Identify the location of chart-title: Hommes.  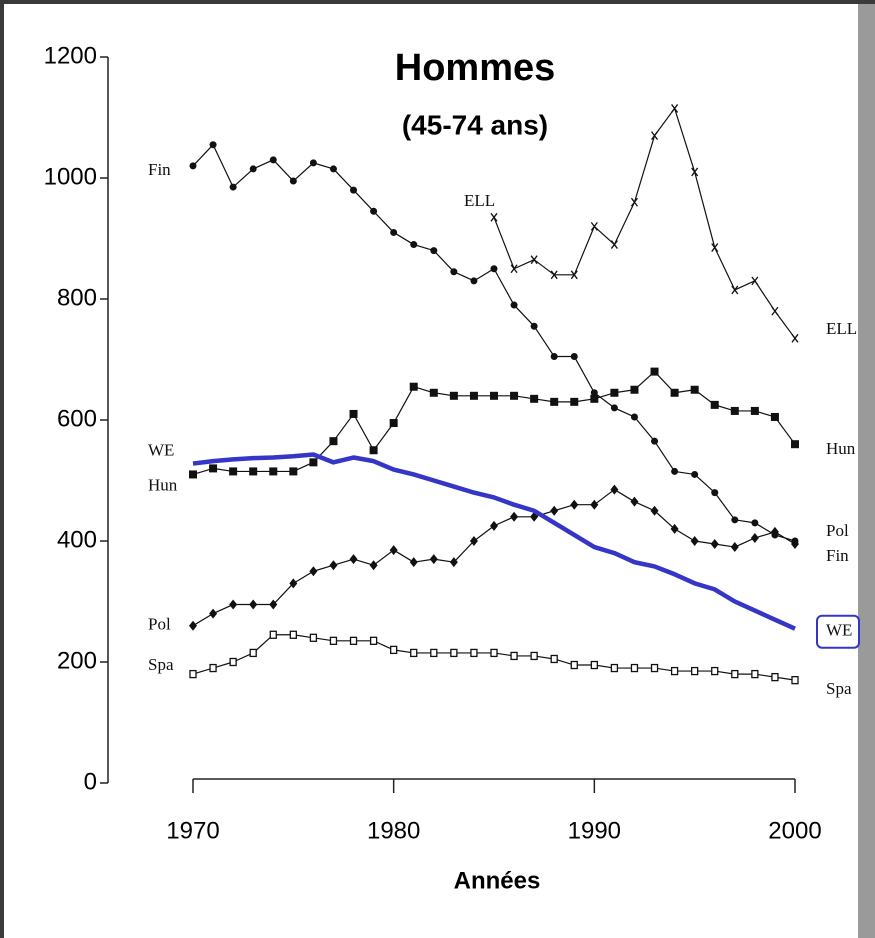
(475, 68).